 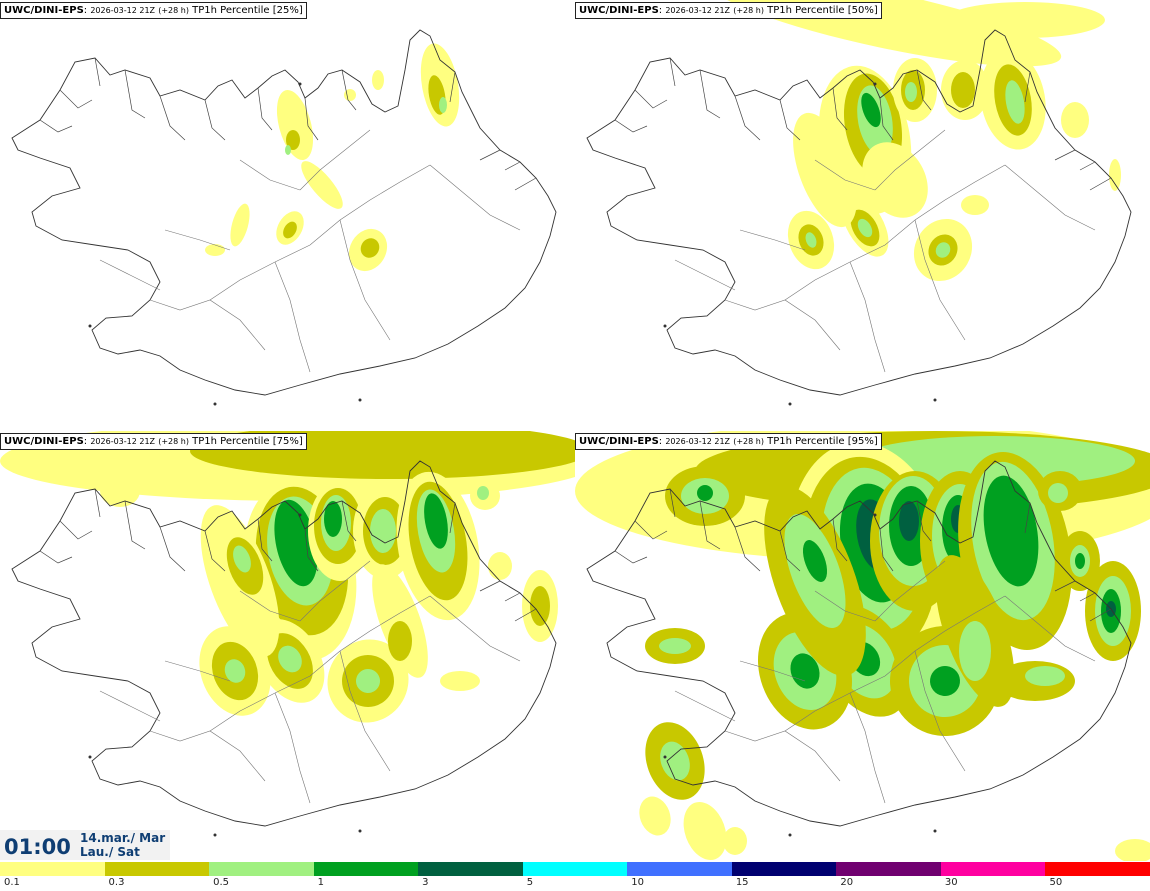 I want to click on legend-label: 10, so click(x=637, y=882).